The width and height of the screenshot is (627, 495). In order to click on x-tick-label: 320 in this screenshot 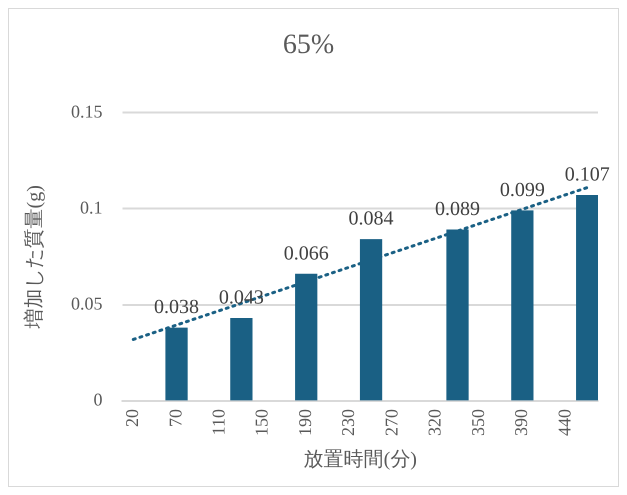, I will do `click(434, 422)`.